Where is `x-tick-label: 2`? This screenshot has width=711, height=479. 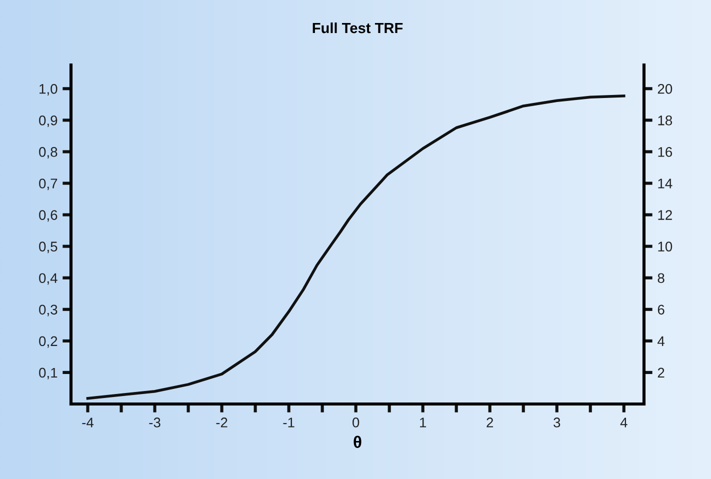 x-tick-label: 2 is located at coordinates (490, 423).